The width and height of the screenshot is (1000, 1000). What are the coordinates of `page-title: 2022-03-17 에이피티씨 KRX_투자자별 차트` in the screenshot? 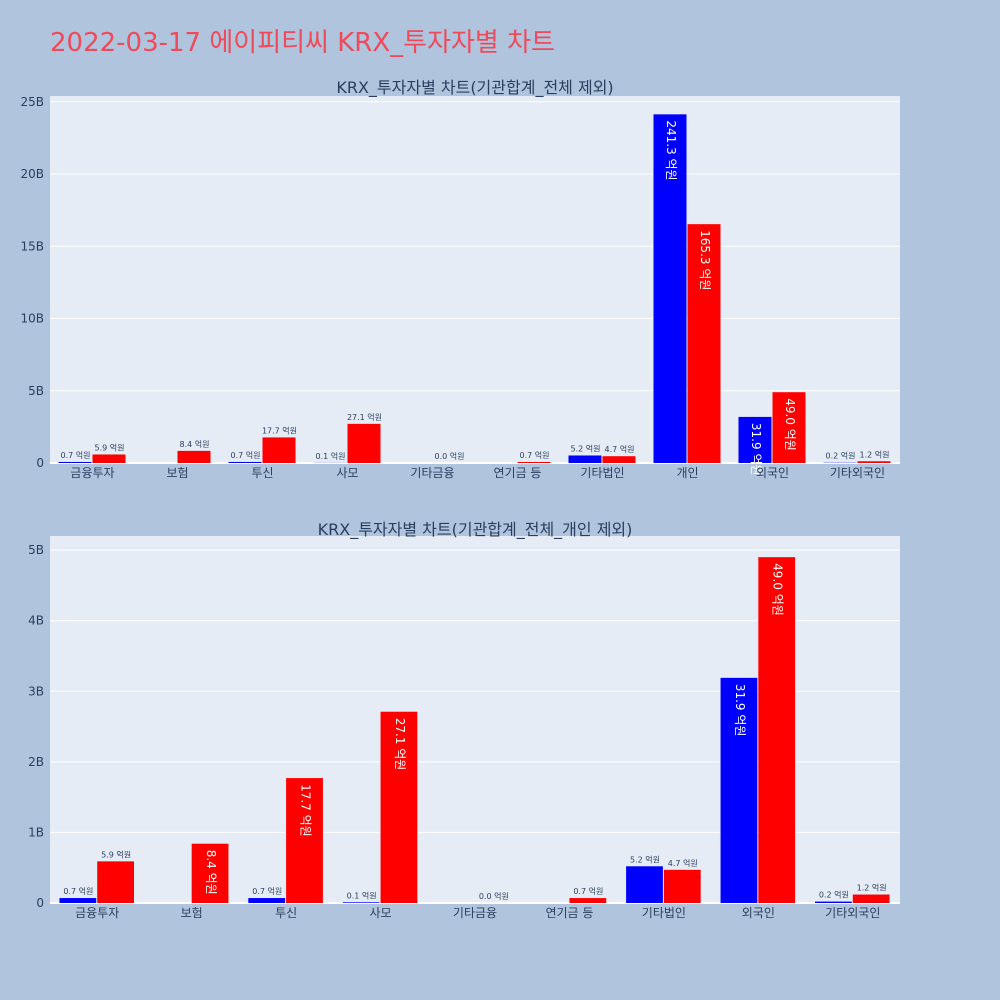 It's located at (302, 43).